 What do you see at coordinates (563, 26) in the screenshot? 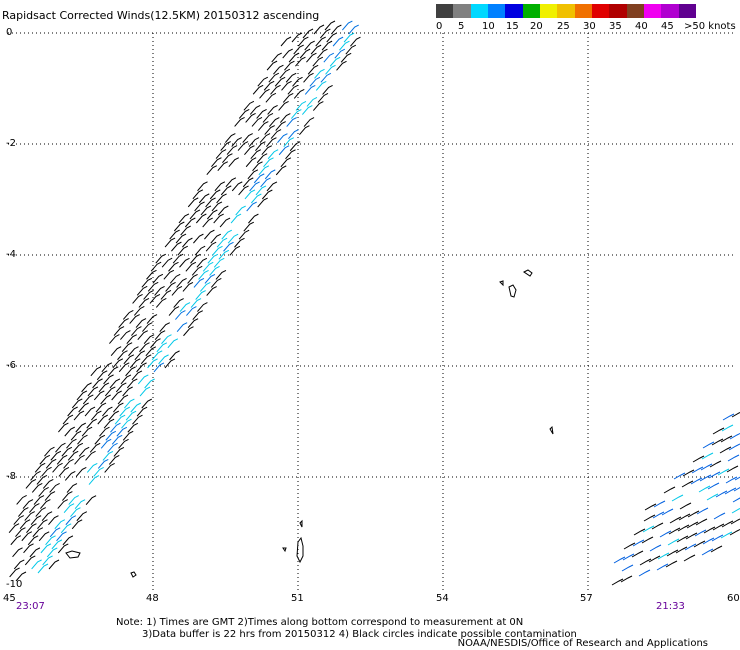
I see `legend-label: 25` at bounding box center [563, 26].